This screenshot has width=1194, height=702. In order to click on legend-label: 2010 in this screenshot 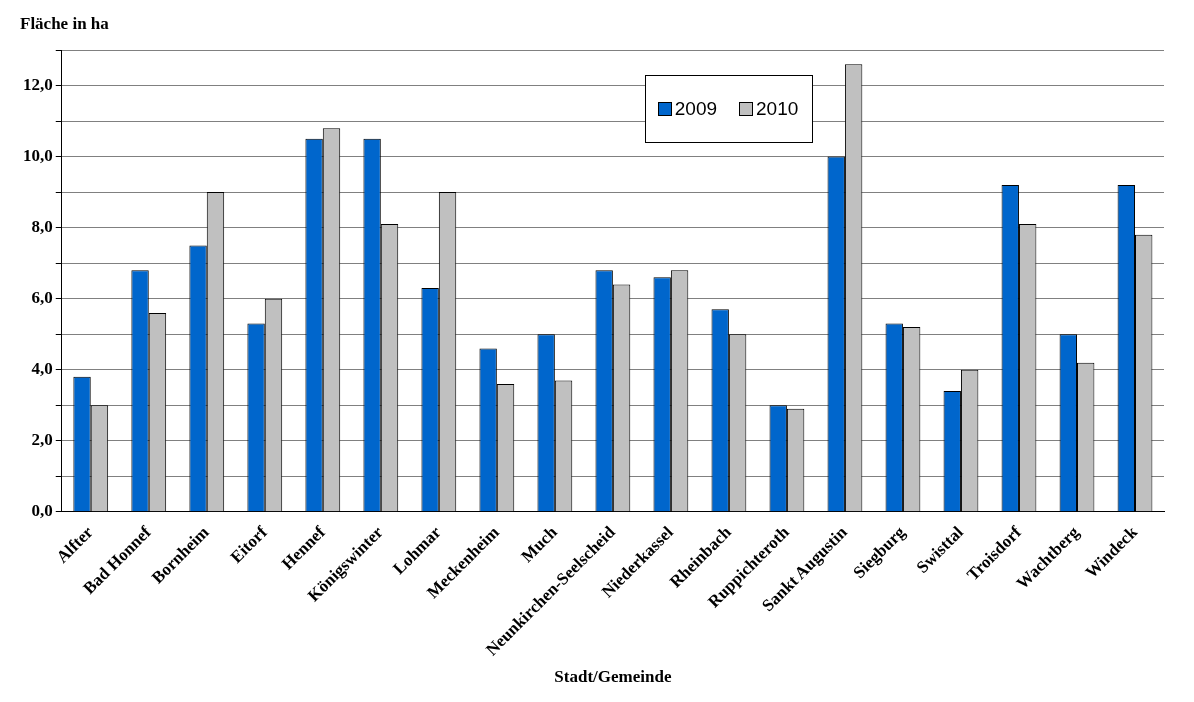, I will do `click(777, 109)`.